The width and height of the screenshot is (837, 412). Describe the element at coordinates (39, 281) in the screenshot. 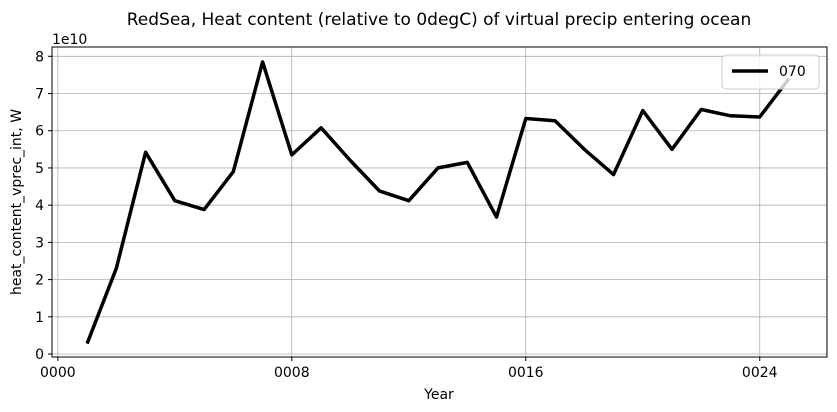

I see `y-tick-label: 2` at that location.